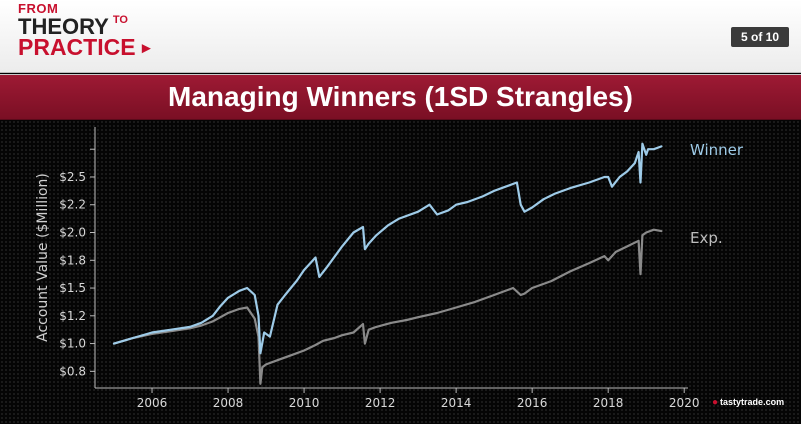 This screenshot has height=424, width=801. Describe the element at coordinates (72, 205) in the screenshot. I see `y-tick-label: $2.2` at that location.